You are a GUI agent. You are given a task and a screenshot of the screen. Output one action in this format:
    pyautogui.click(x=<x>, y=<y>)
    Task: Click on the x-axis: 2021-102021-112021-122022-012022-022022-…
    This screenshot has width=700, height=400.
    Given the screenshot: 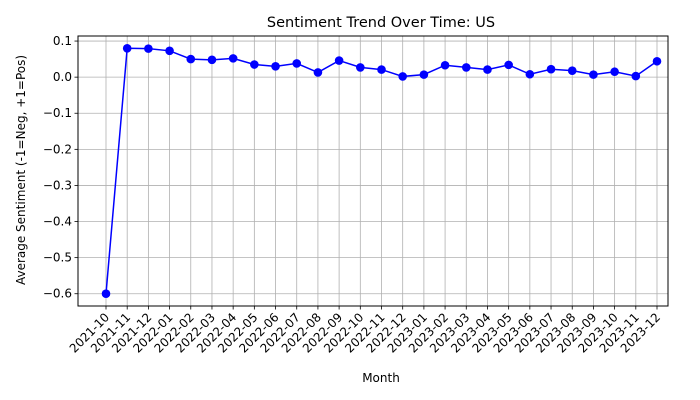 What is the action you would take?
    pyautogui.click(x=365, y=331)
    